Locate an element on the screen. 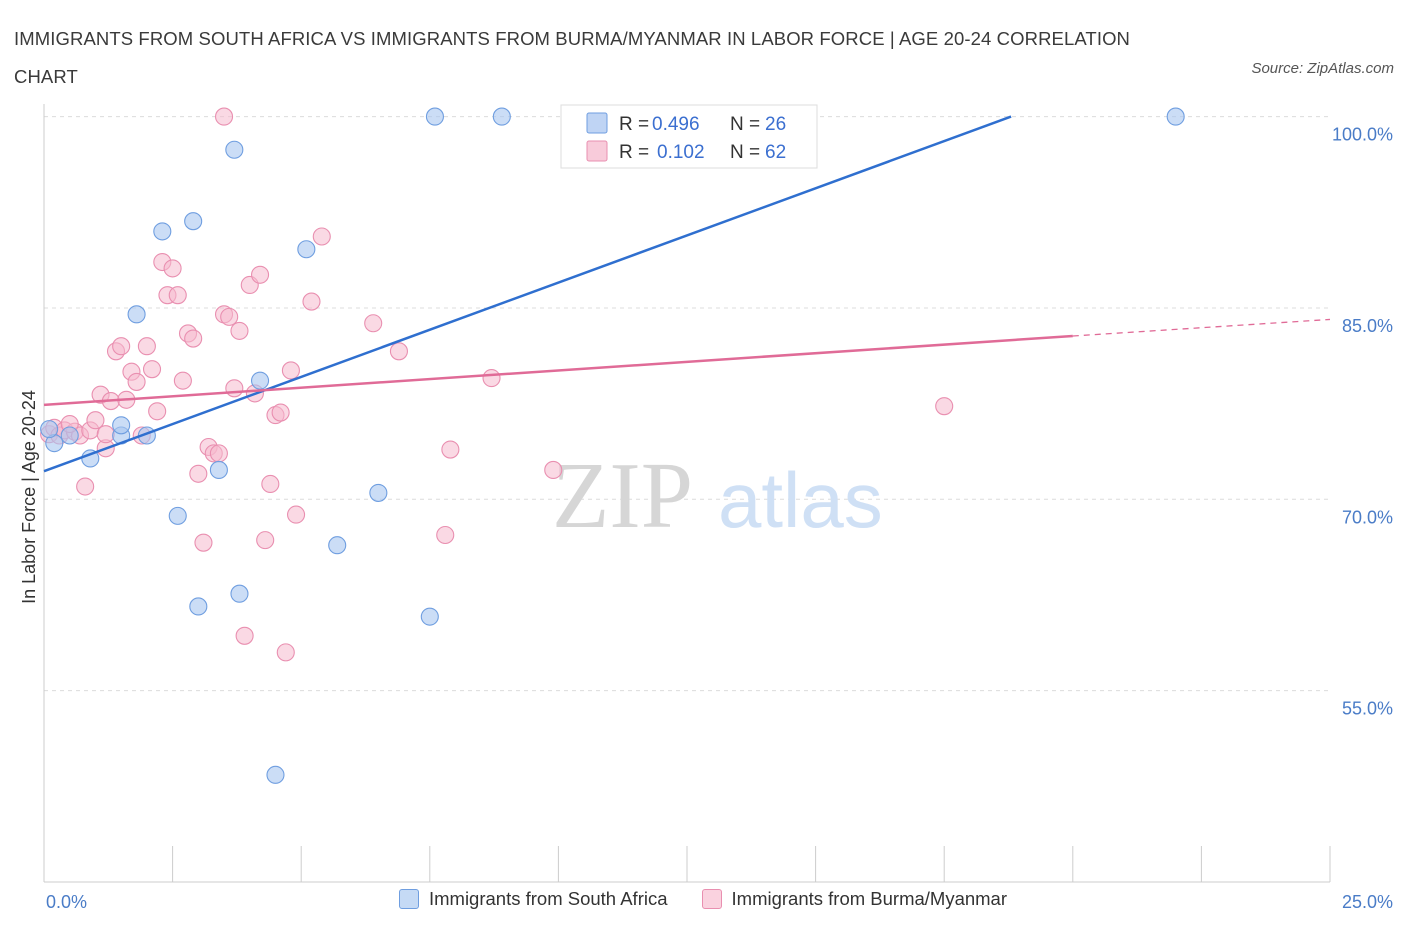  y-tick-label: 70.0% is located at coordinates (1367, 517).